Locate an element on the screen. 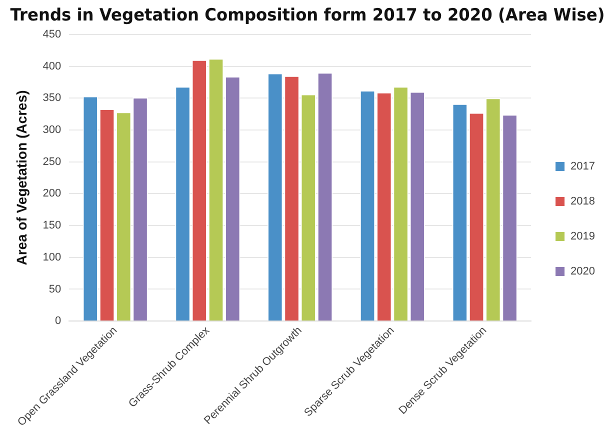 This screenshot has width=615, height=436. y-tick-label: 200 is located at coordinates (52, 194).